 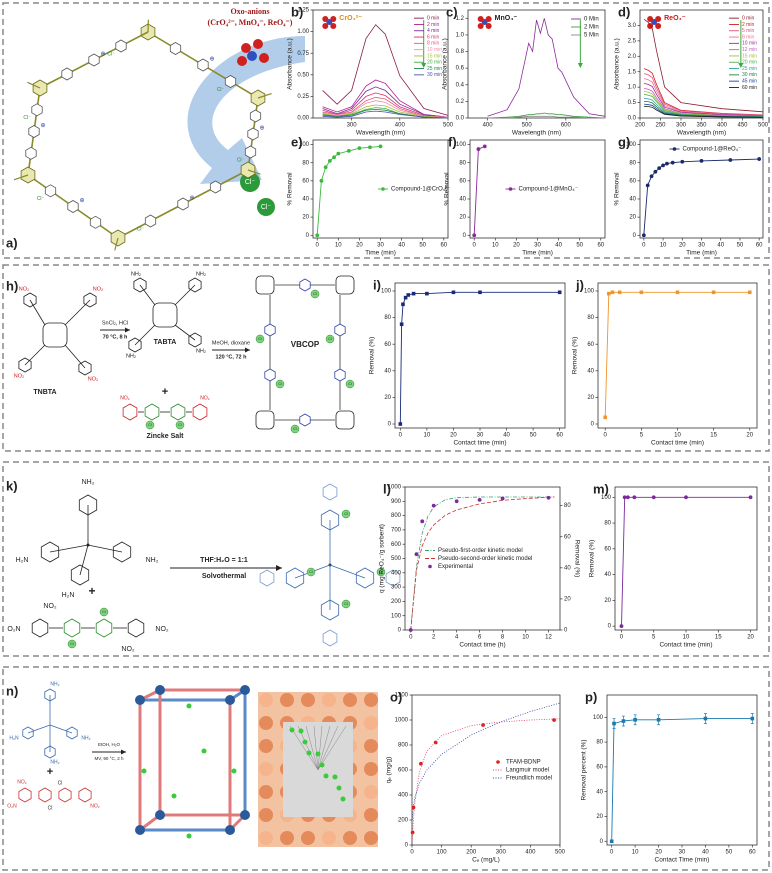 I want to click on y-tick-label: 0.25, so click(x=303, y=97).